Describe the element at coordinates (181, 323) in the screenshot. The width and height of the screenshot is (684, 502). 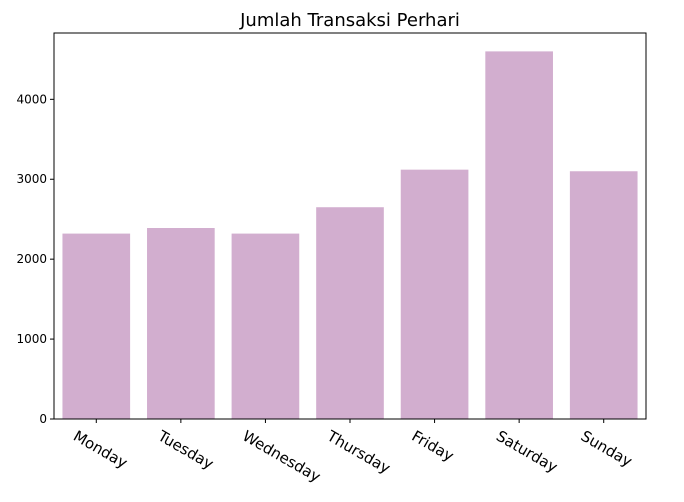
I see `bar-tuesday` at that location.